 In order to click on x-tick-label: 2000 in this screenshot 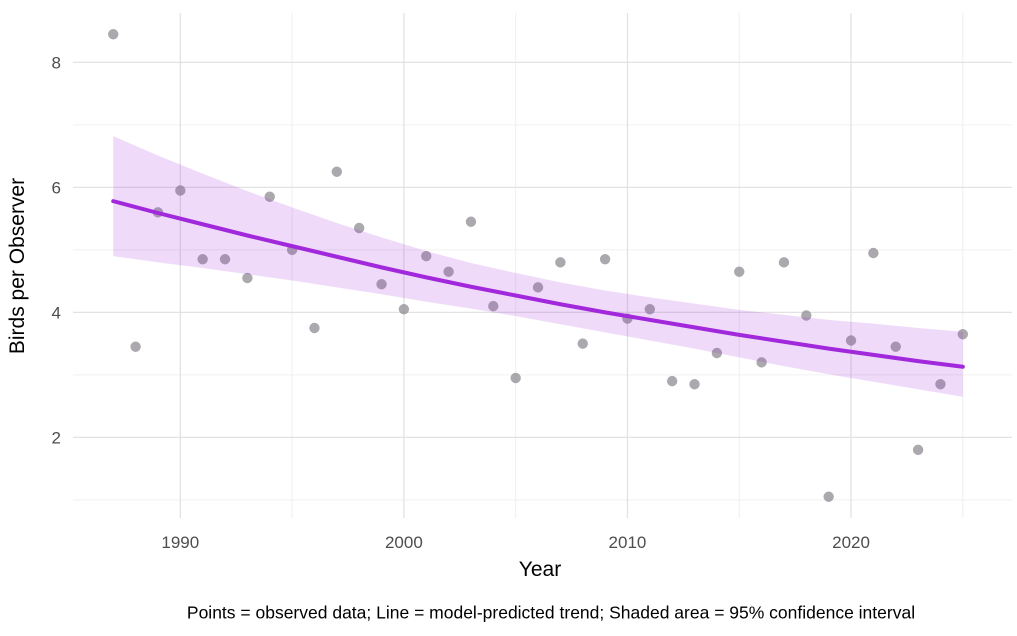, I will do `click(404, 542)`.